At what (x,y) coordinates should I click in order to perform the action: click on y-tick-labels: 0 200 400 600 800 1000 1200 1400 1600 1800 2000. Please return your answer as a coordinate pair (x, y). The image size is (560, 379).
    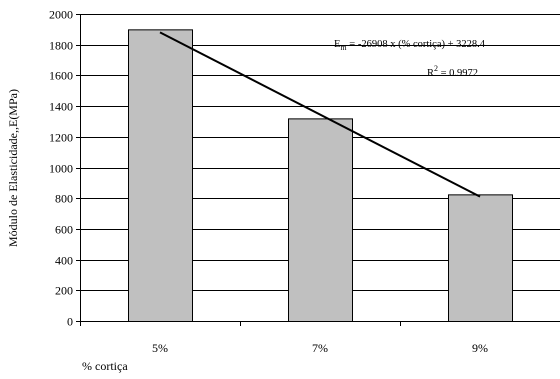
    Looking at the image, I should click on (61, 168).